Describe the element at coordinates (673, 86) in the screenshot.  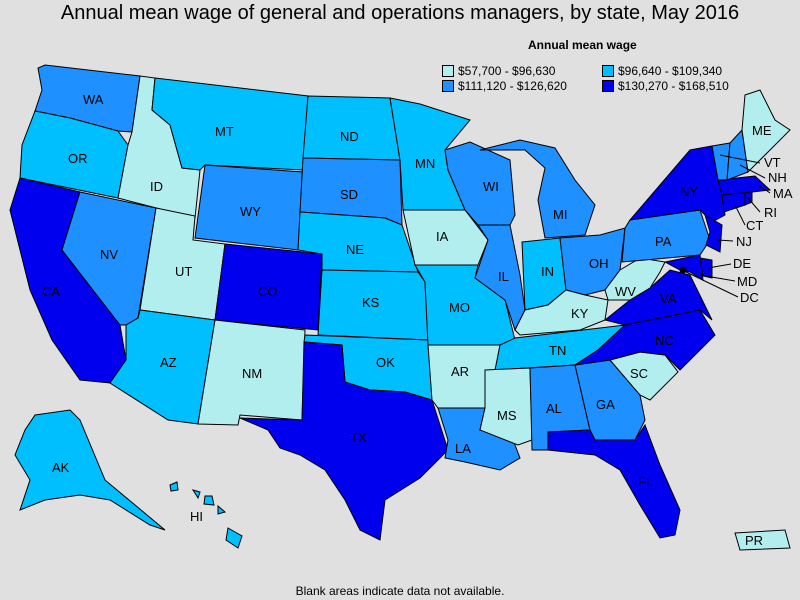
I see `legend-label-tier-4: $130,270 - $168,510` at that location.